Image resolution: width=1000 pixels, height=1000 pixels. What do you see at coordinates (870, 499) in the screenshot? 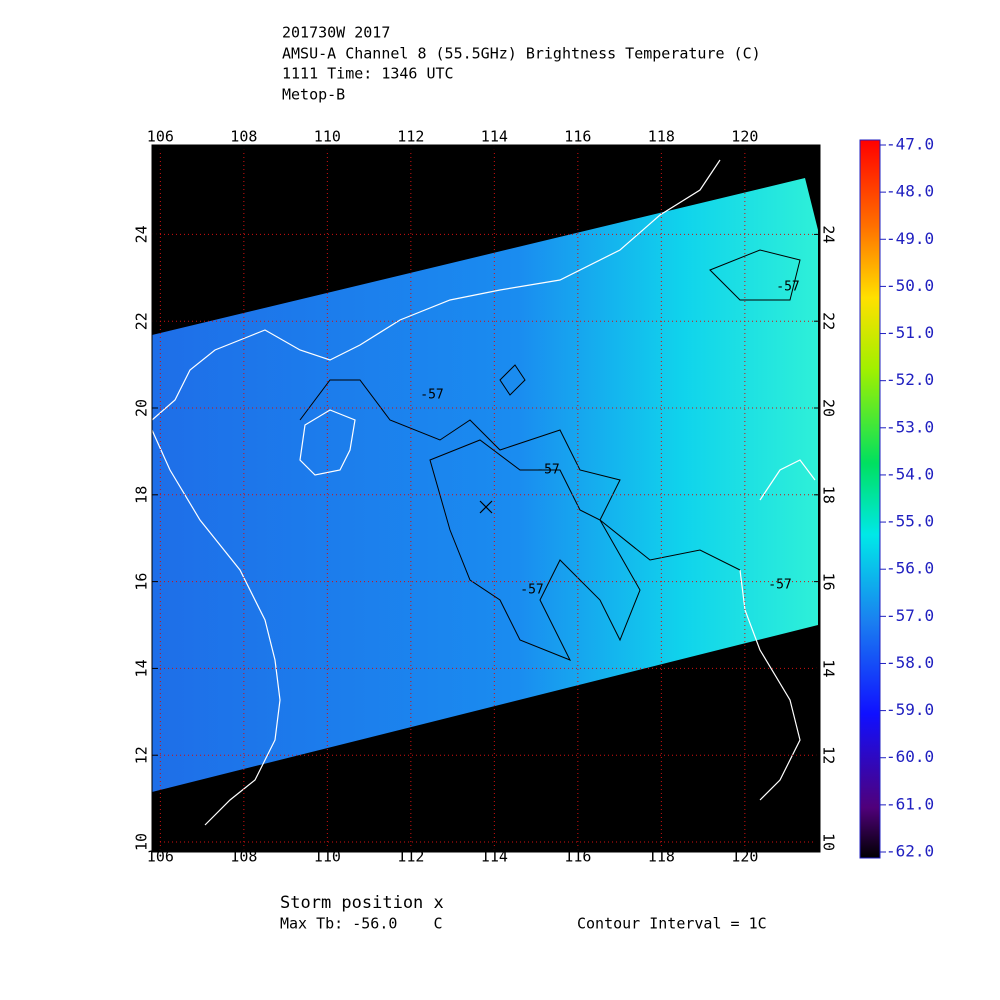
I see `colorbar` at bounding box center [870, 499].